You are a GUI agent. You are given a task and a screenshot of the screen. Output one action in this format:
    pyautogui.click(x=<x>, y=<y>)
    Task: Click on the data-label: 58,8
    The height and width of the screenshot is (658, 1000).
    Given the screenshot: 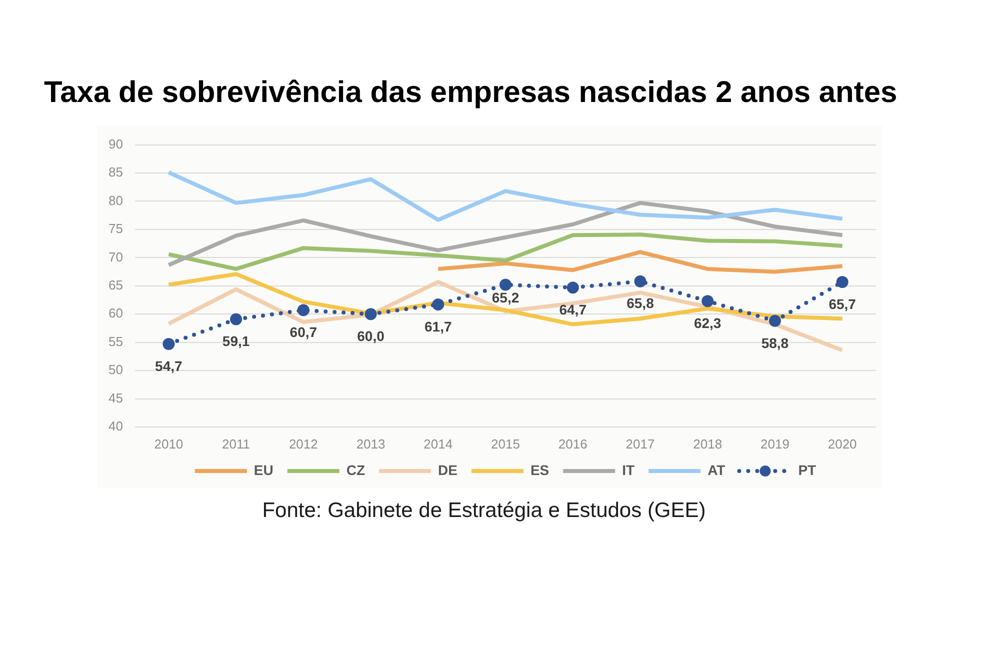 What is the action you would take?
    pyautogui.click(x=775, y=342)
    